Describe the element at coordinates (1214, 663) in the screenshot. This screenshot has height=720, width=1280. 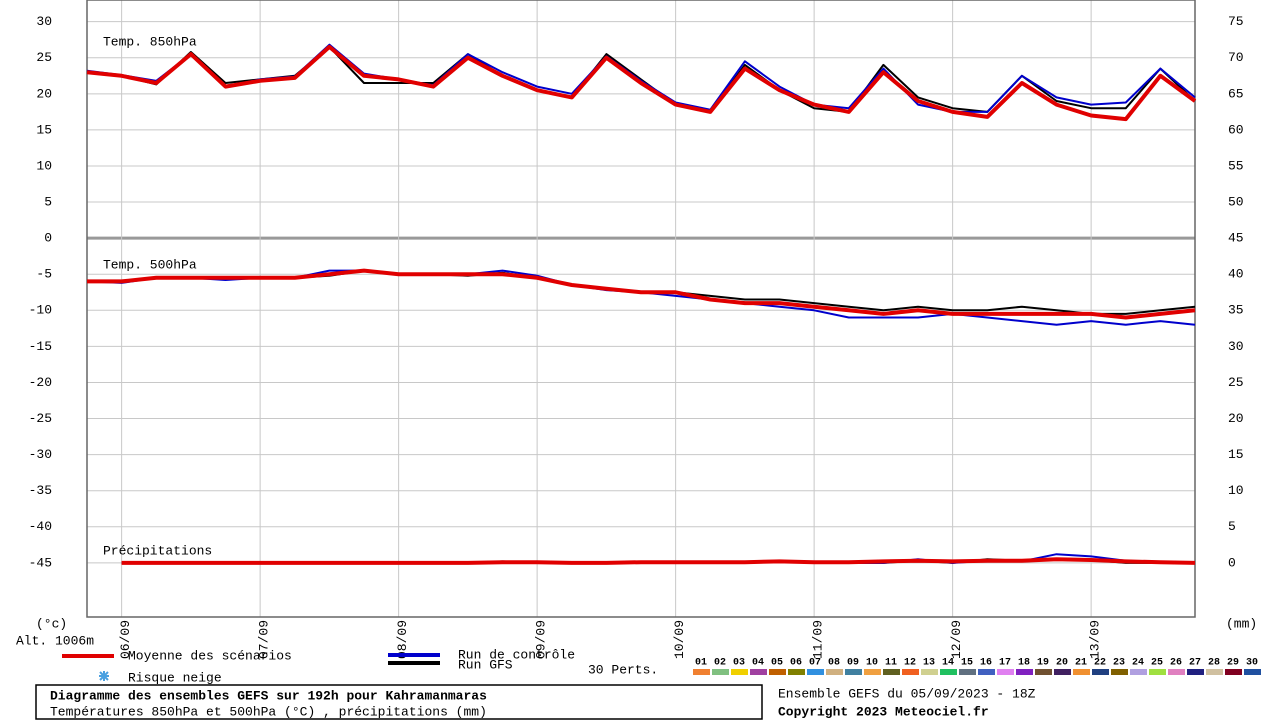
I see `pert-label: 28` at that location.